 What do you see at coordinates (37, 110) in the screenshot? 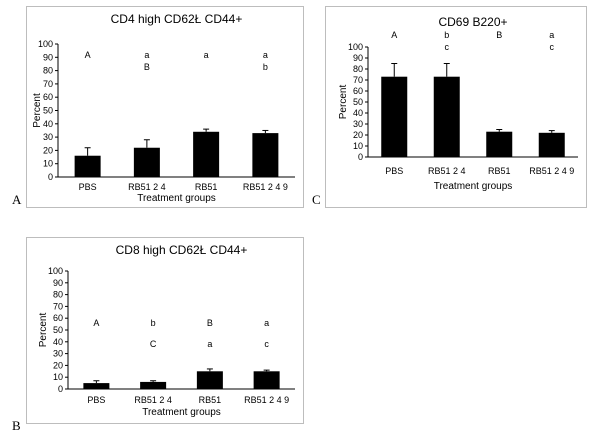
I see `panel-a-y-axis-label: Percent` at bounding box center [37, 110].